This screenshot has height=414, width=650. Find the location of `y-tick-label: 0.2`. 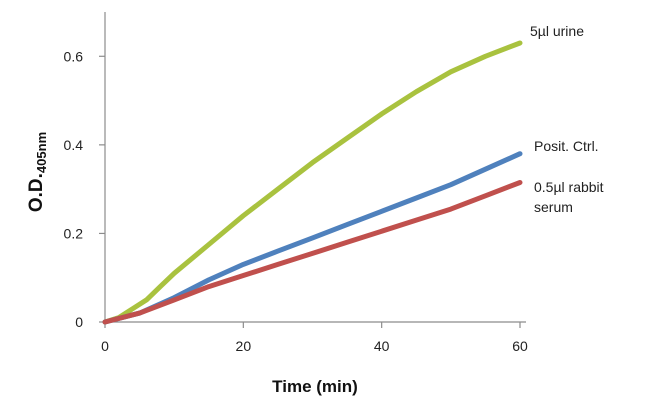

y-tick-label: 0.2 is located at coordinates (74, 233).